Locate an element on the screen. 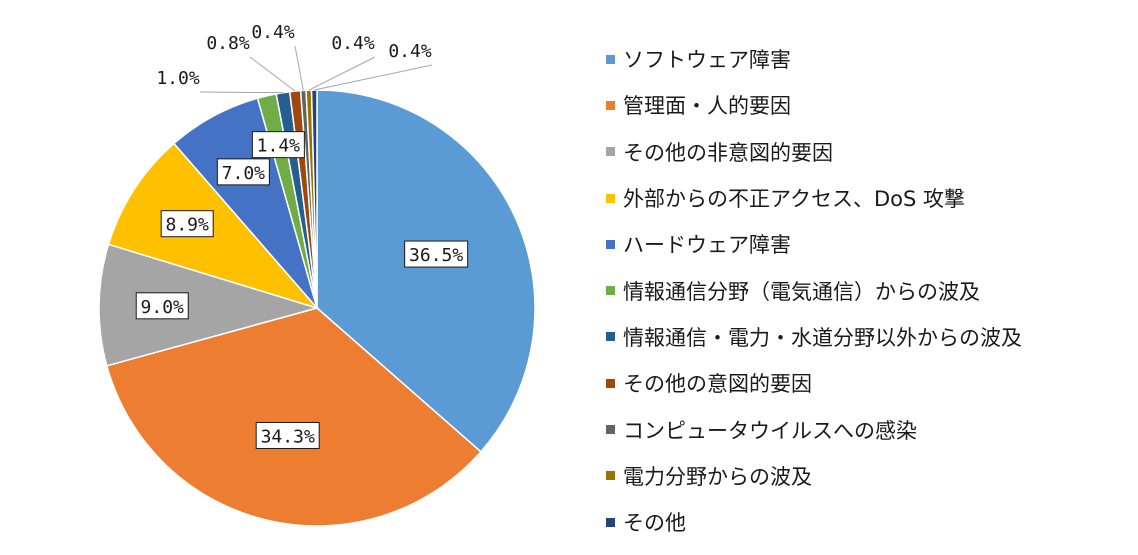  data-label-10: 0.4% is located at coordinates (410, 51).